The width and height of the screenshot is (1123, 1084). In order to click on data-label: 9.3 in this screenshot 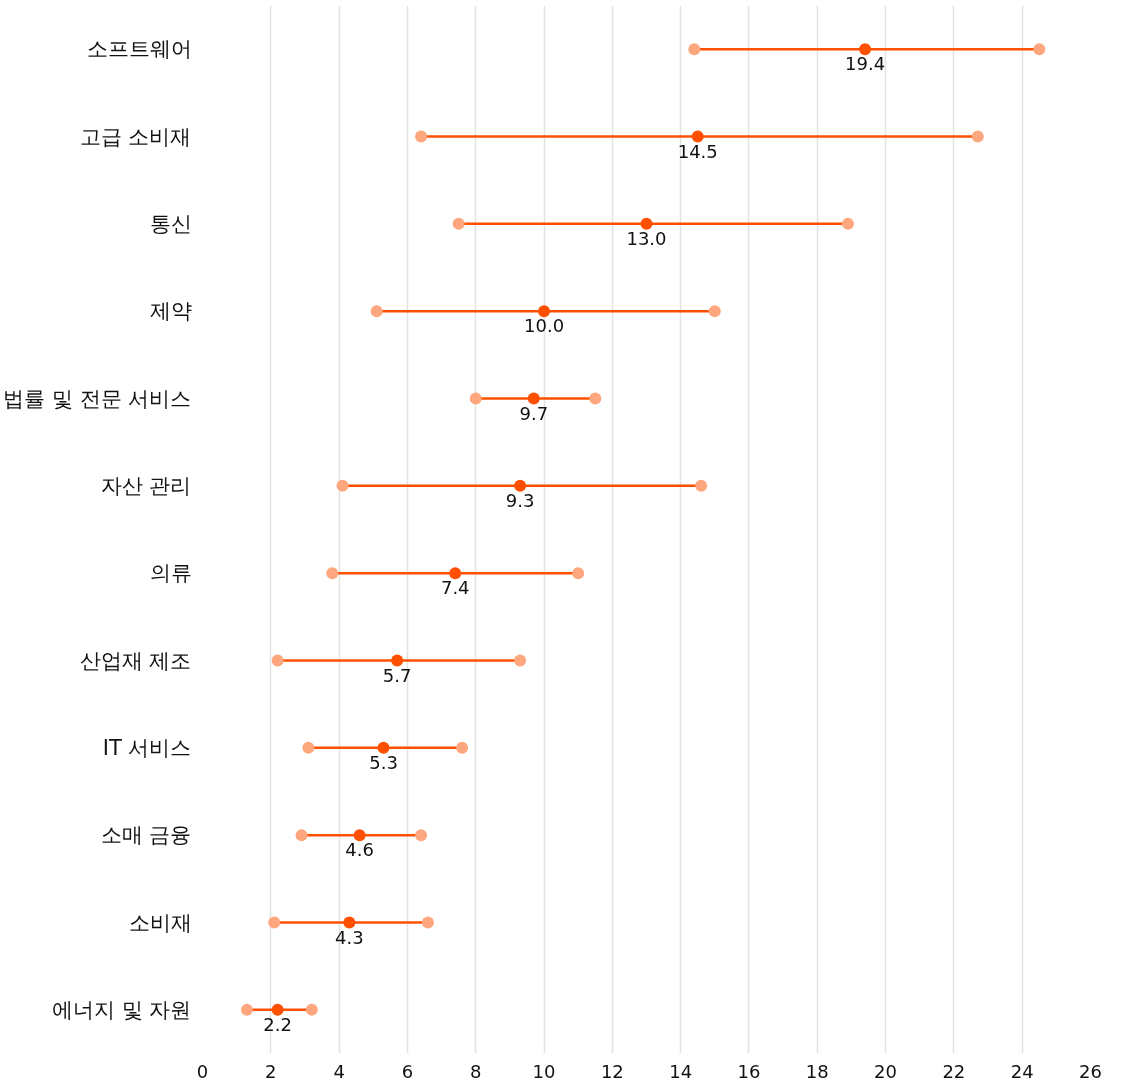, I will do `click(520, 500)`.